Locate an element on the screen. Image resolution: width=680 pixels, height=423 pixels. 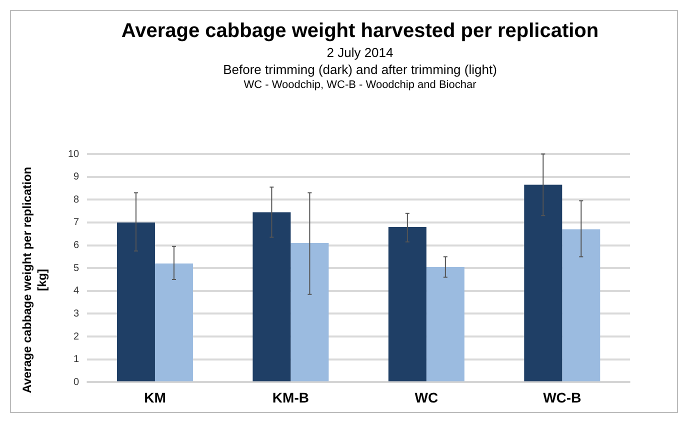
y-tick-label: 6 is located at coordinates (77, 246).